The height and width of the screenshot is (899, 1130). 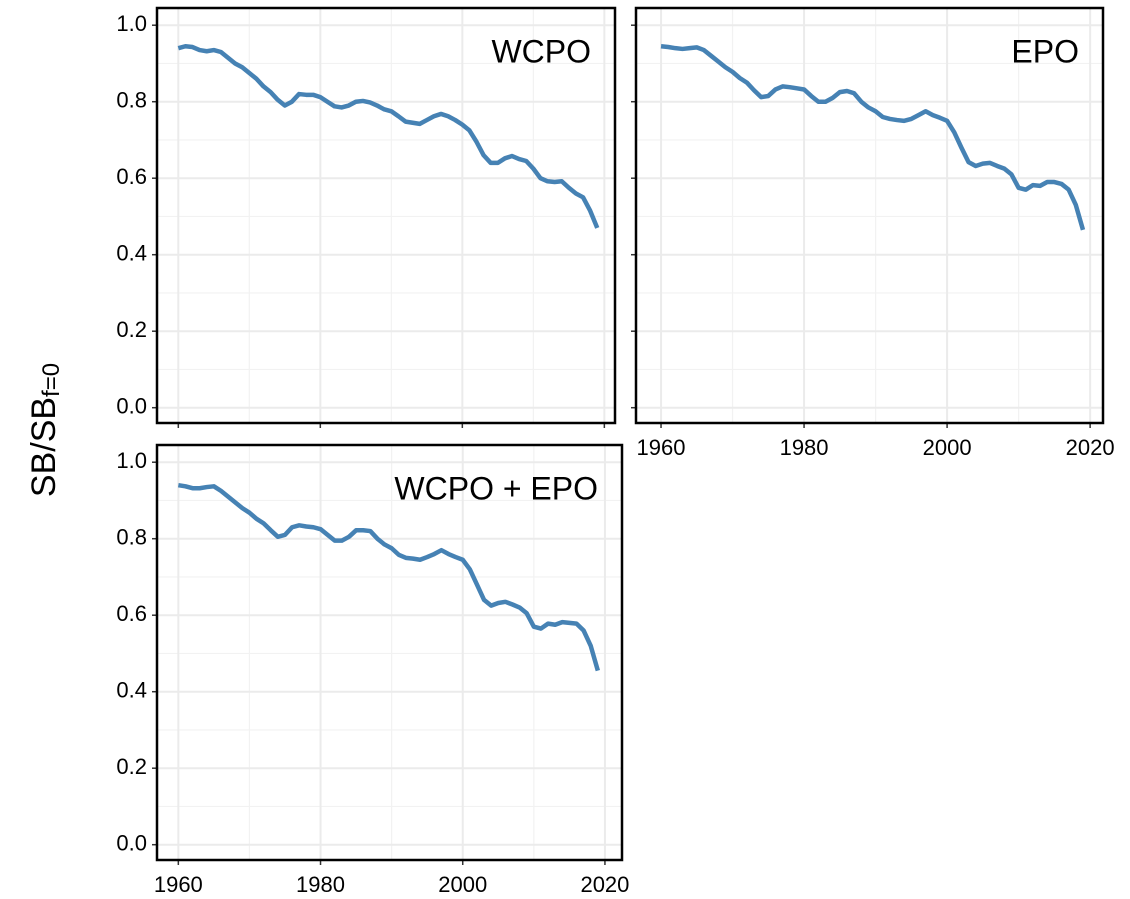 What do you see at coordinates (541, 51) in the screenshot?
I see `panel-title: WCPO` at bounding box center [541, 51].